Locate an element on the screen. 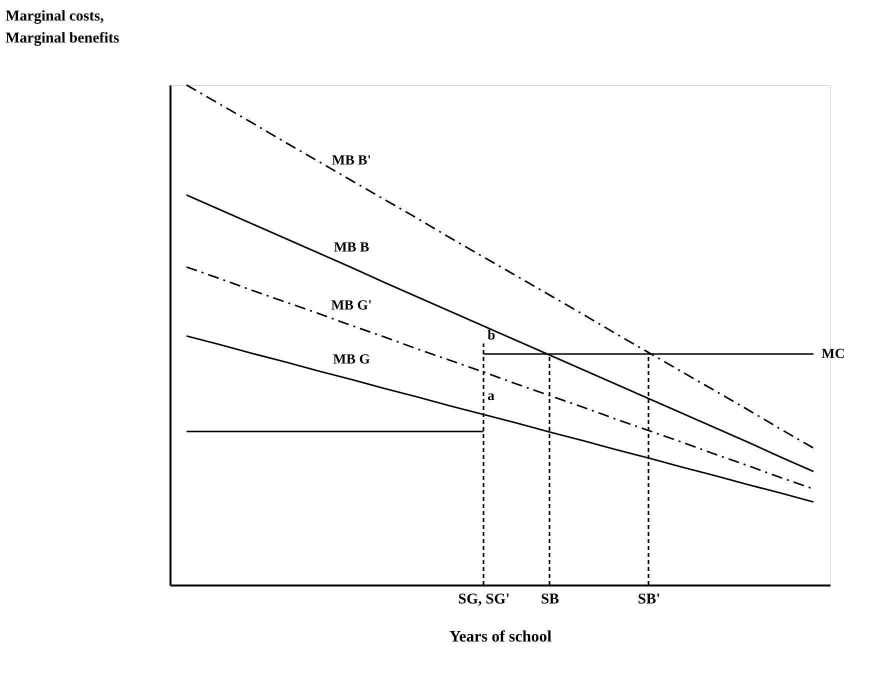 The width and height of the screenshot is (885, 673). annotation: a is located at coordinates (491, 396).